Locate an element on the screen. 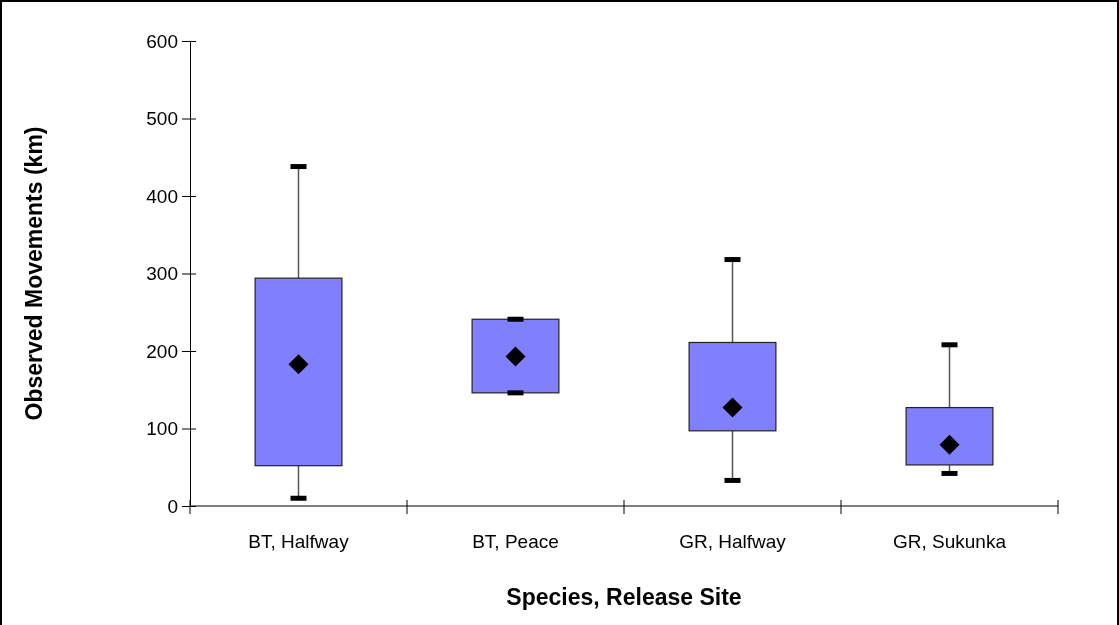 The height and width of the screenshot is (625, 1119). y-tick-label: 200 is located at coordinates (162, 351).